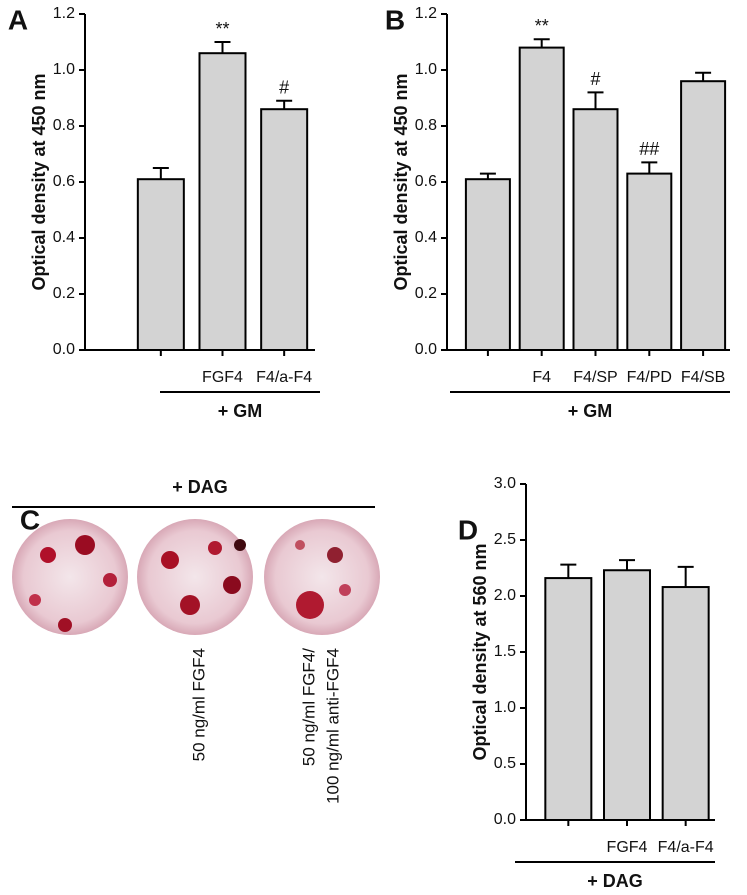 Image resolution: width=747 pixels, height=895 pixels. What do you see at coordinates (395, 19) in the screenshot?
I see `panel-label: B` at bounding box center [395, 19].